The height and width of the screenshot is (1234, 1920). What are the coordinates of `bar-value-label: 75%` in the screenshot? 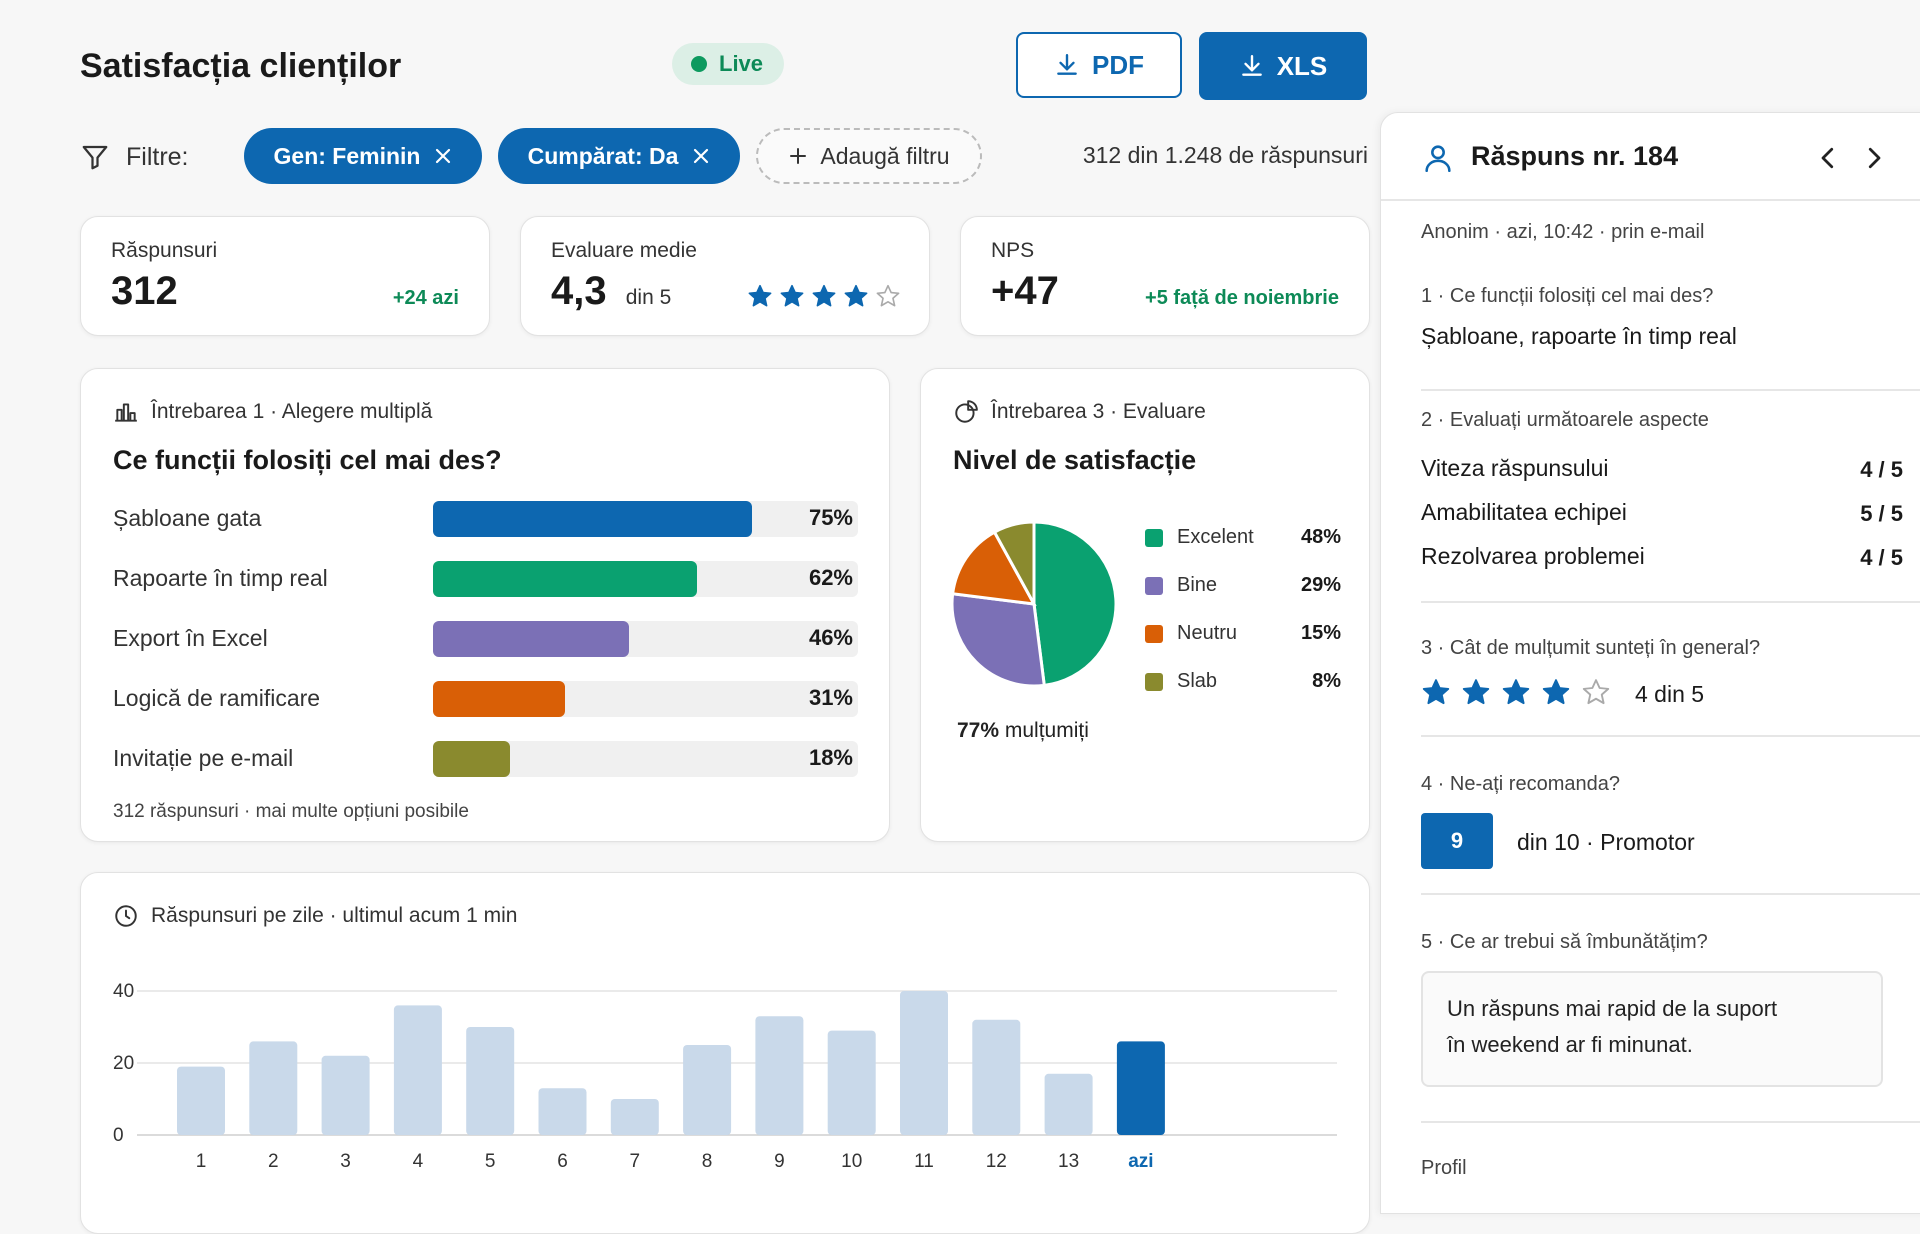 It's located at (830, 517).